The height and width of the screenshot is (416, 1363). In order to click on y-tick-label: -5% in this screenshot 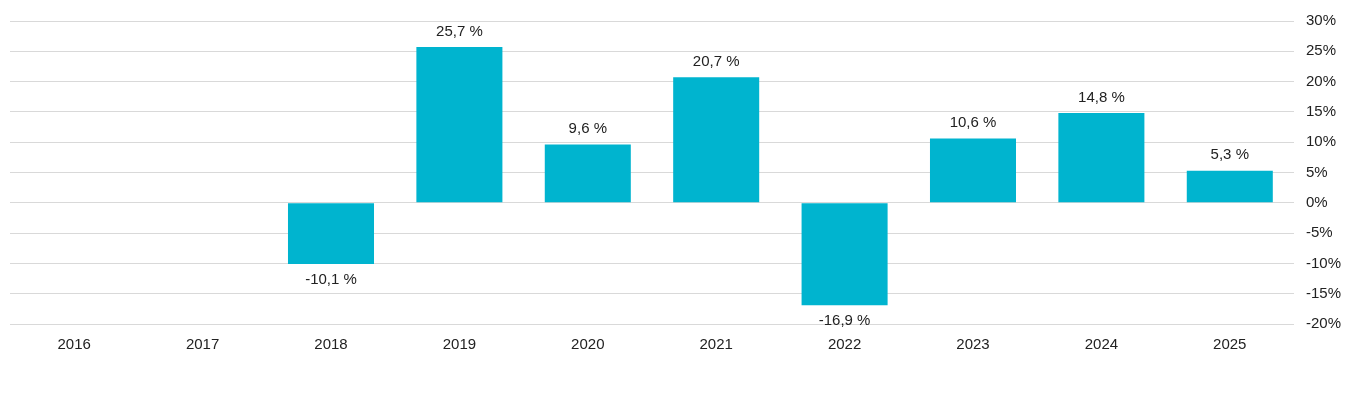, I will do `click(1319, 232)`.